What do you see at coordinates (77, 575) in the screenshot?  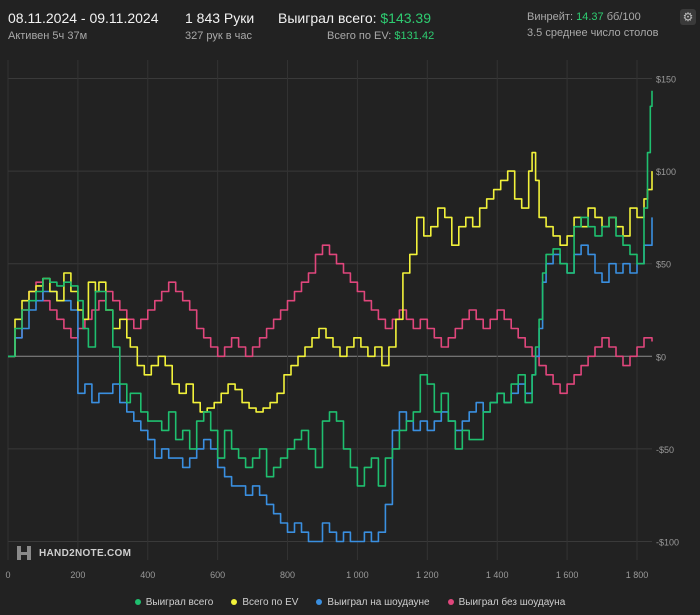 I see `x-tick-label: 200` at bounding box center [77, 575].